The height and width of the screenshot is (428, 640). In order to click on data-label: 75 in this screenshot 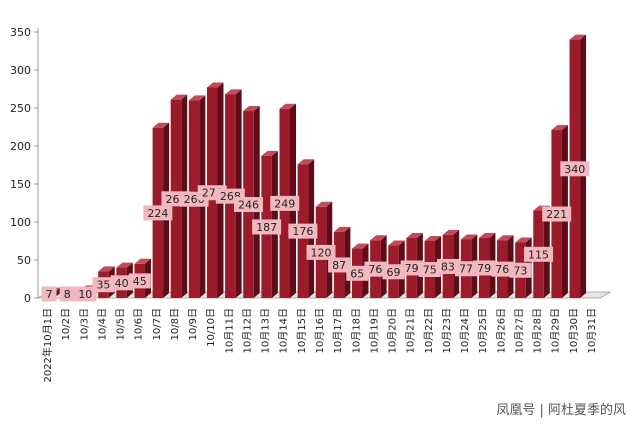, I will do `click(430, 270)`.